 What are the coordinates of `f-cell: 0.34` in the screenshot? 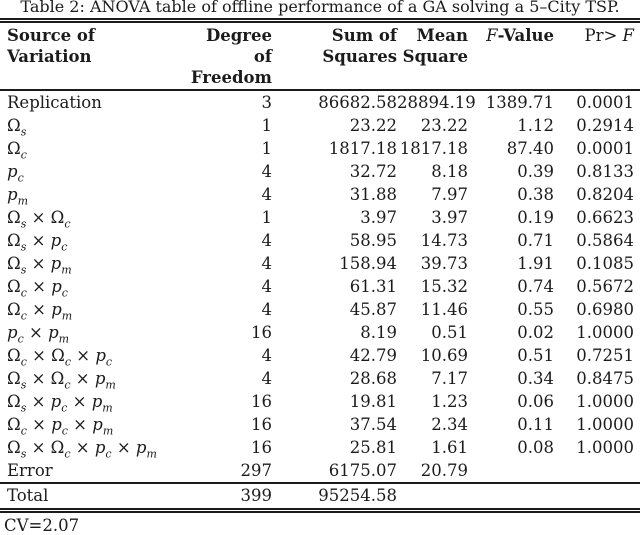 It's located at (535, 378).